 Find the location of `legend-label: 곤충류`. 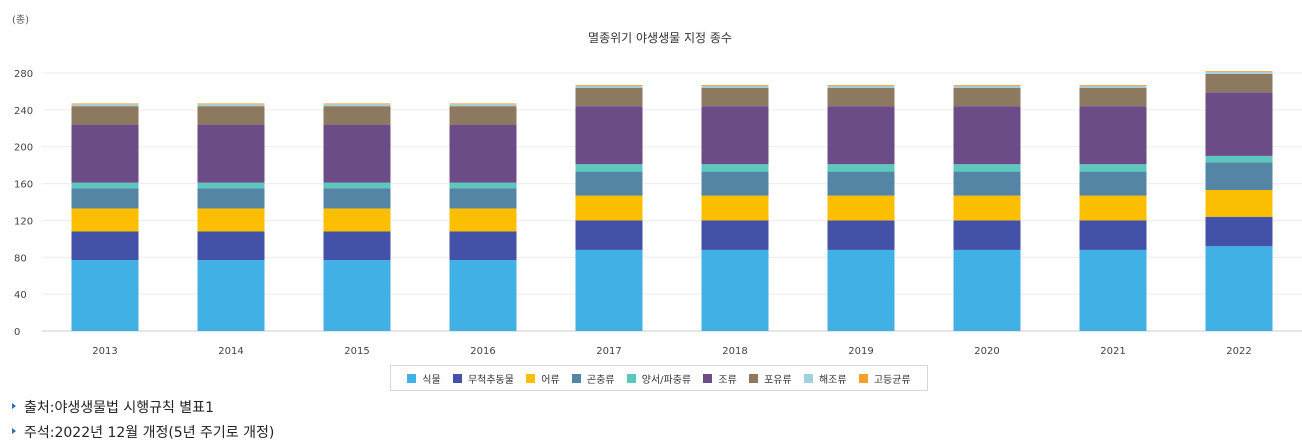

legend-label: 곤충류 is located at coordinates (600, 380).